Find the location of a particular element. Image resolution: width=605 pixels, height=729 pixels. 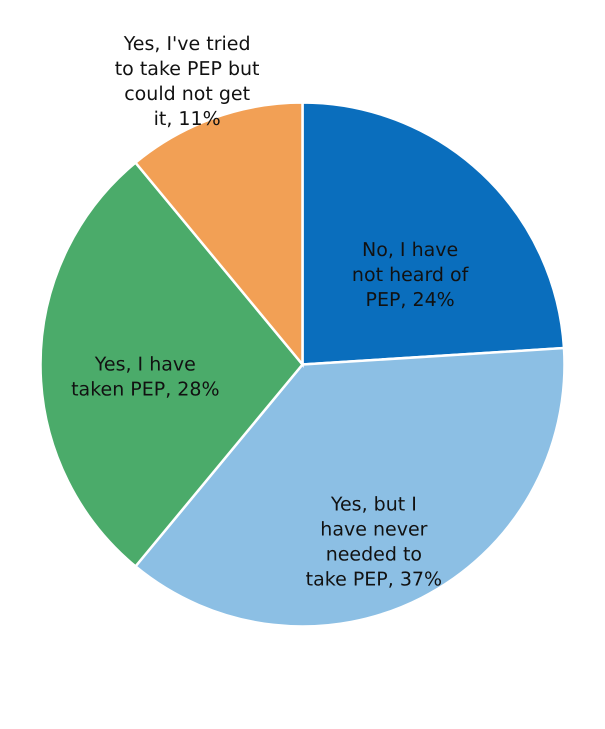

slice-label: Yes, I've tried to take PEP but could not get it, 11% is located at coordinates (187, 81).